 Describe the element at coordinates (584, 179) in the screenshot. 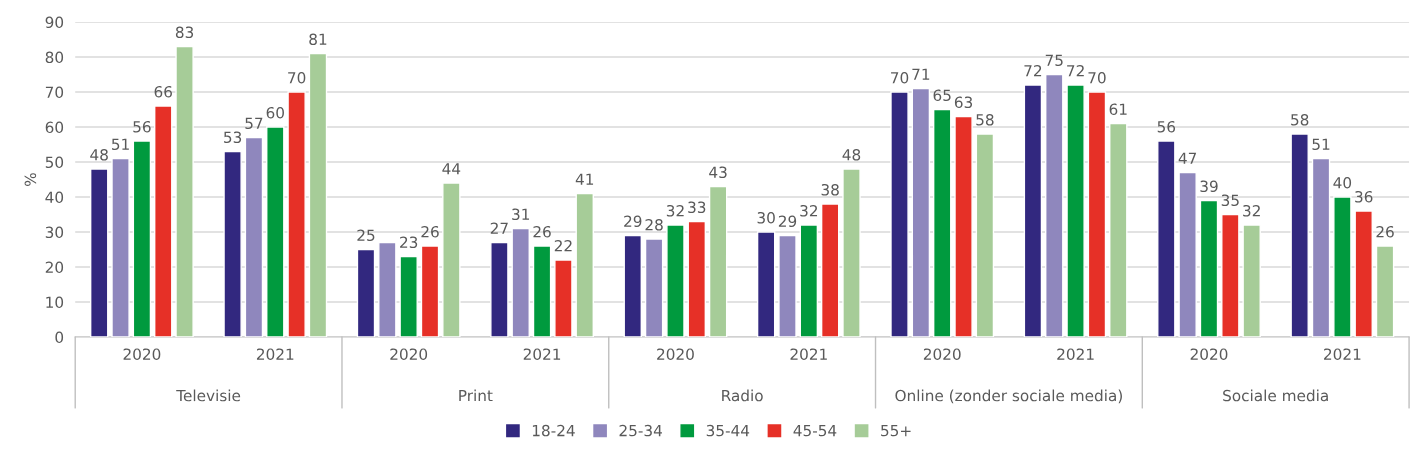

I see `data-label: 41` at that location.